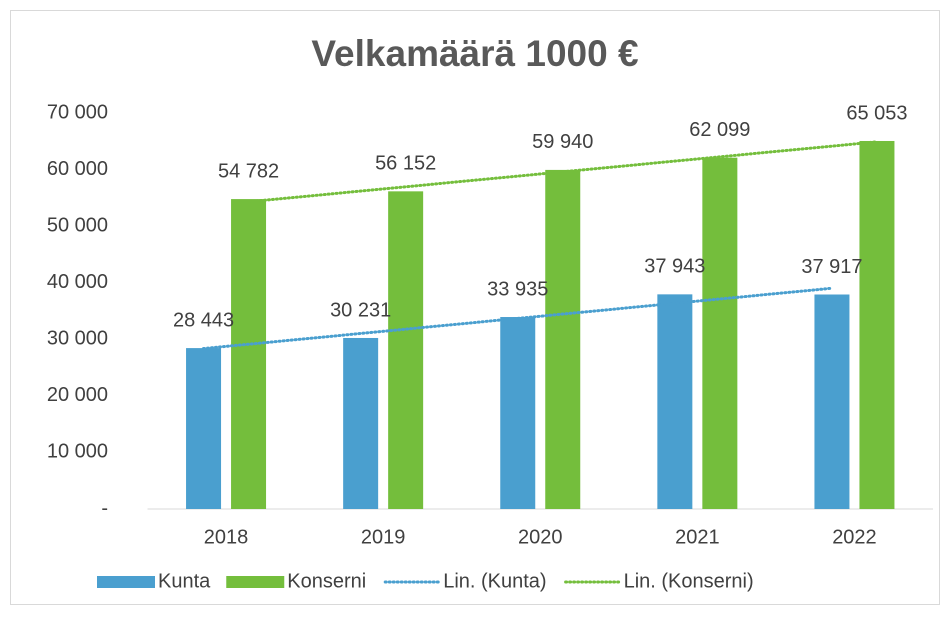 The width and height of the screenshot is (951, 617). Describe the element at coordinates (77, 452) in the screenshot. I see `y-tick-label: 10 000` at that location.